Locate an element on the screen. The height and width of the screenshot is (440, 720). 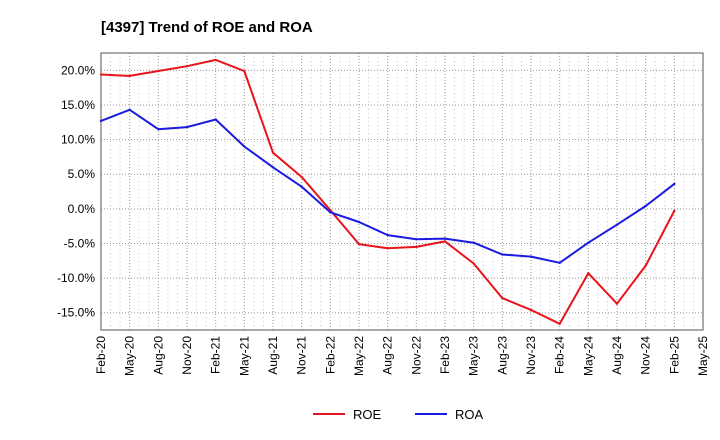
x-tick-label: May-25 is located at coordinates (703, 356).